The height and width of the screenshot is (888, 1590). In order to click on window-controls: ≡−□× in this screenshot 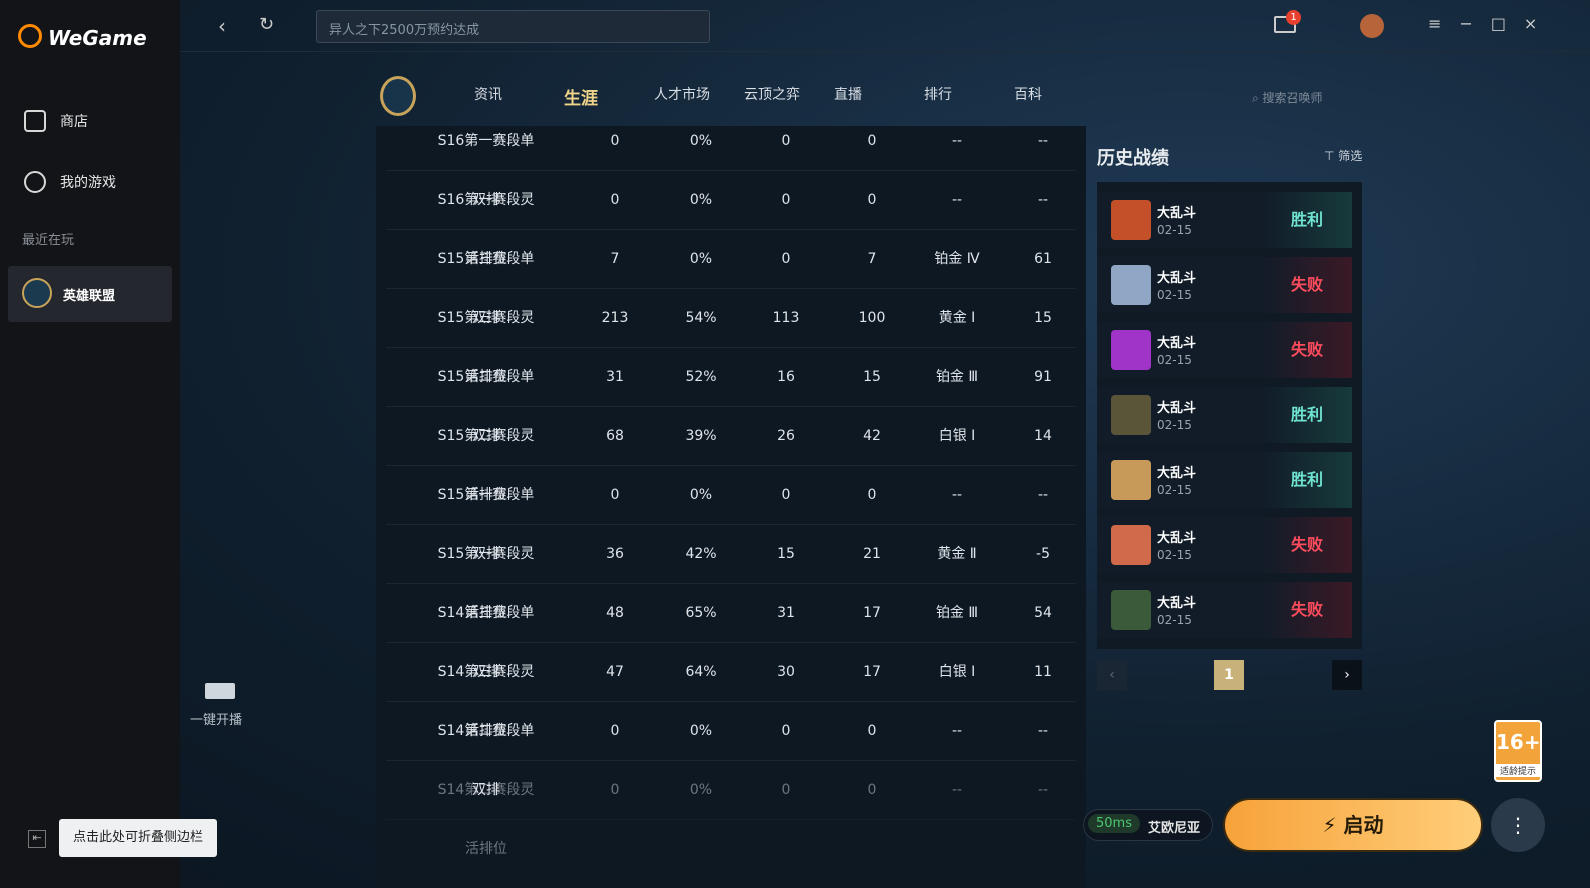, I will do `click(1492, 23)`.